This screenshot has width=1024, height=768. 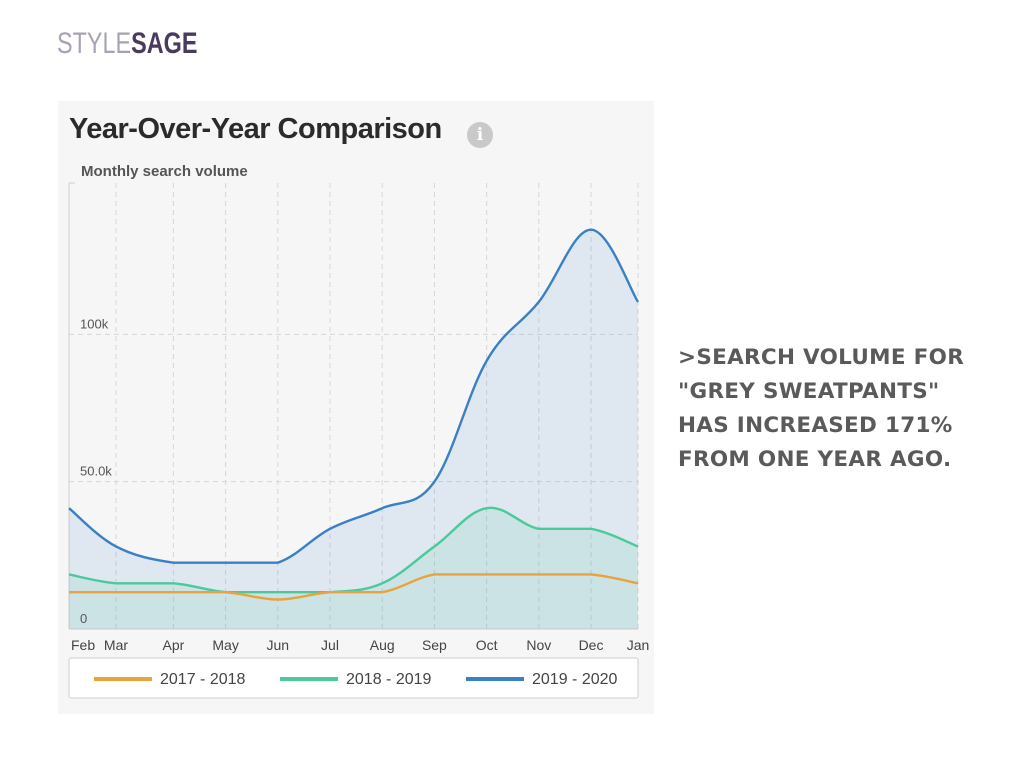 What do you see at coordinates (96, 471) in the screenshot?
I see `y-tick-label: 50.0k` at bounding box center [96, 471].